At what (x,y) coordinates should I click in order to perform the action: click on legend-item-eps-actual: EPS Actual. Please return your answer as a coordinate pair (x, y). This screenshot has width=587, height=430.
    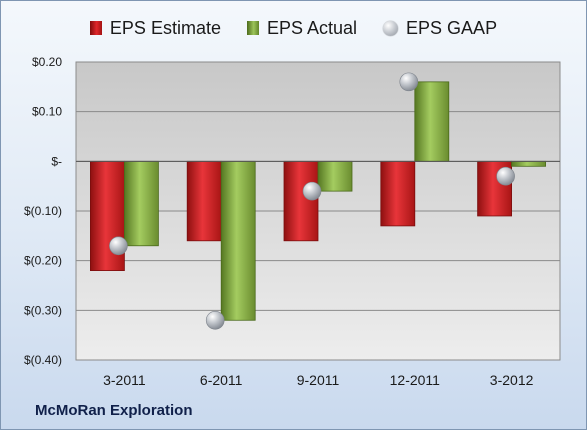
    Looking at the image, I should click on (302, 28).